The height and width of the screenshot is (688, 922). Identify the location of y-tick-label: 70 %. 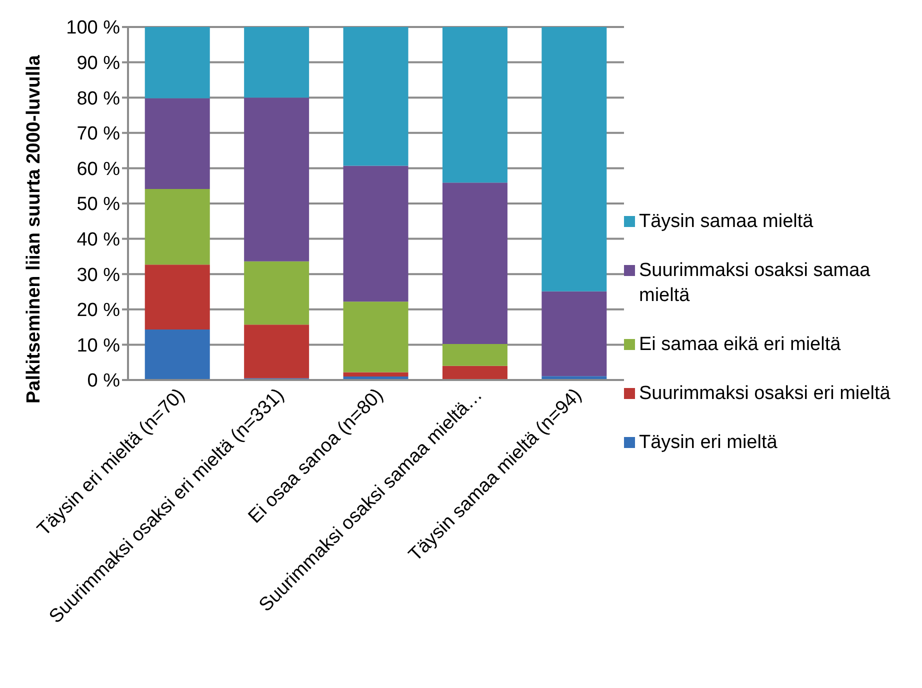
(98, 134).